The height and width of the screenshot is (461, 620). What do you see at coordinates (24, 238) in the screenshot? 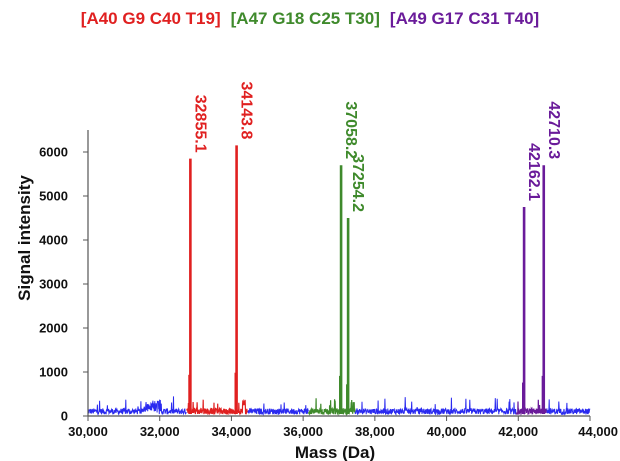
I see `y-axis-title: Signal intensity` at bounding box center [24, 238].